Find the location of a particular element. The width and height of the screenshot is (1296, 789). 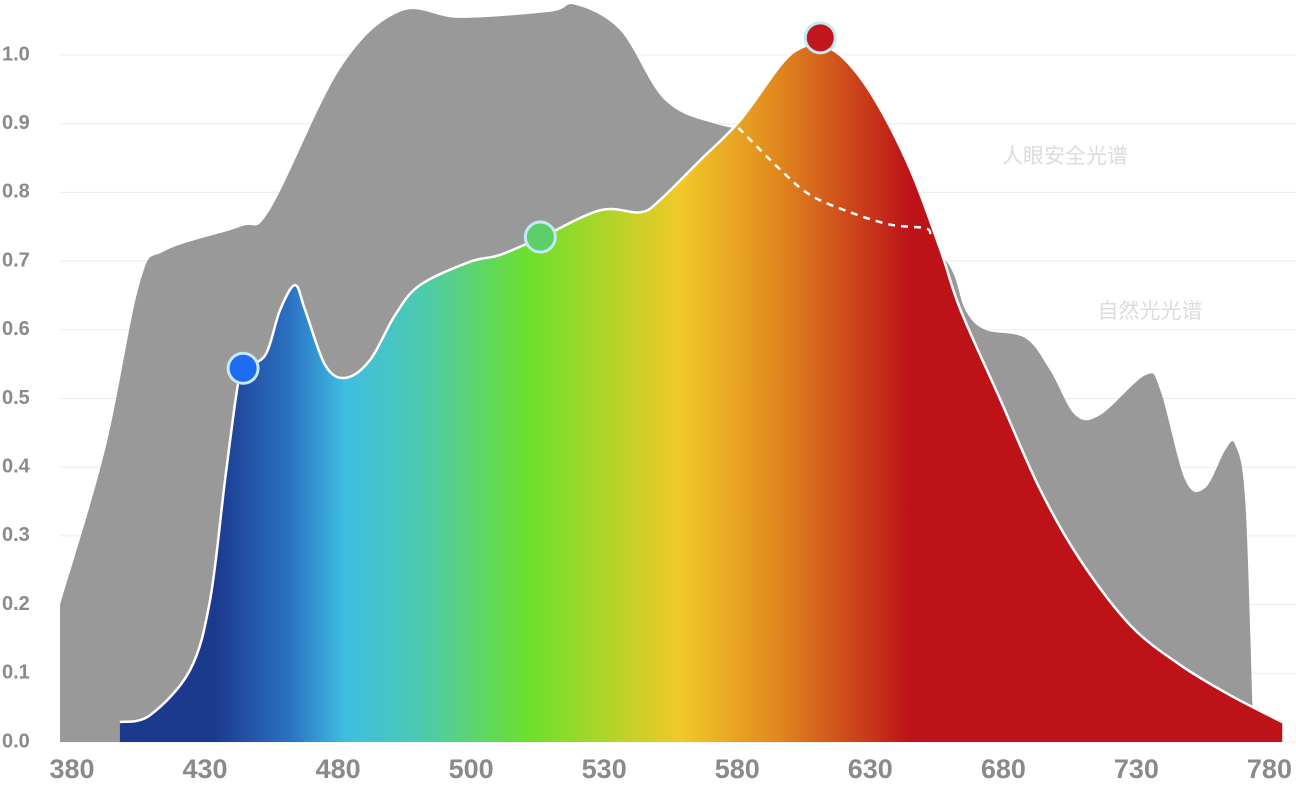

x-tick-label: 430 is located at coordinates (205, 769).